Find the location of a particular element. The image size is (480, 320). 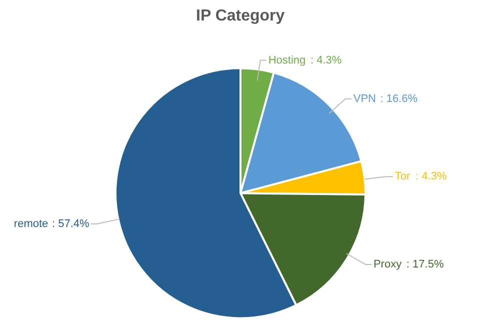

slice-label: remote is located at coordinates (31, 224).